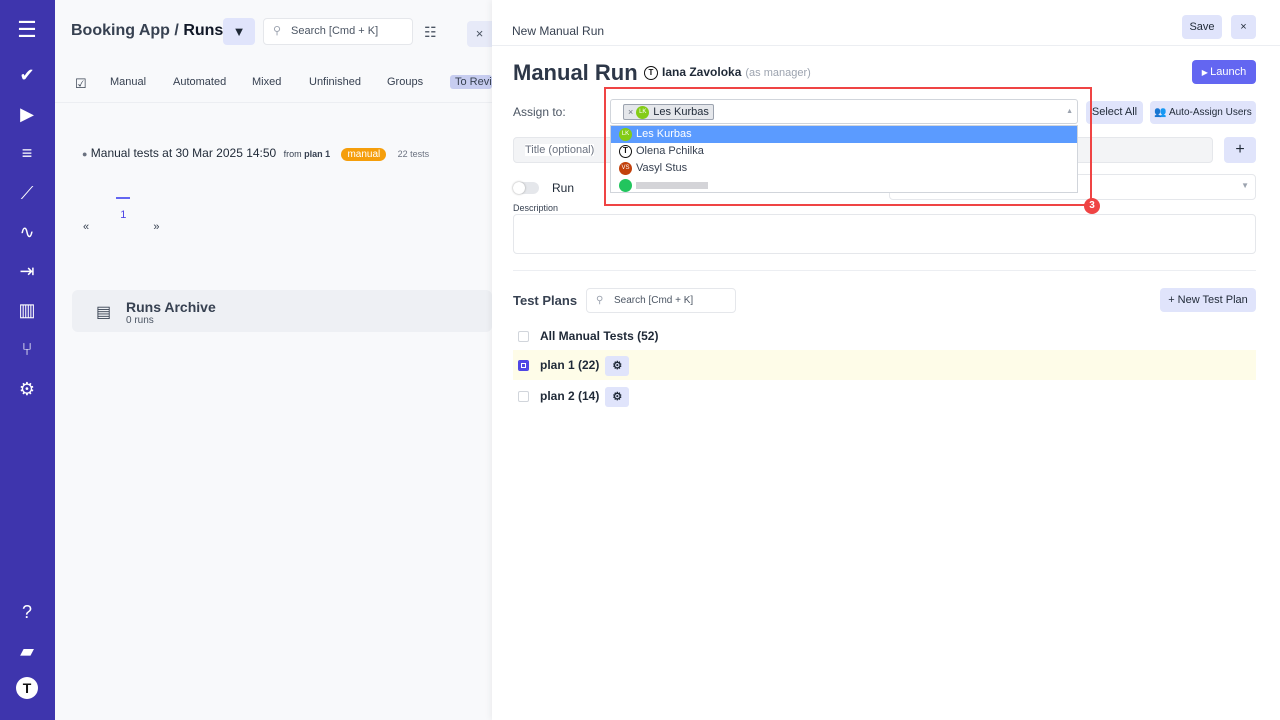 Image resolution: width=1280 pixels, height=720 pixels. I want to click on redacted-name, so click(672, 185).